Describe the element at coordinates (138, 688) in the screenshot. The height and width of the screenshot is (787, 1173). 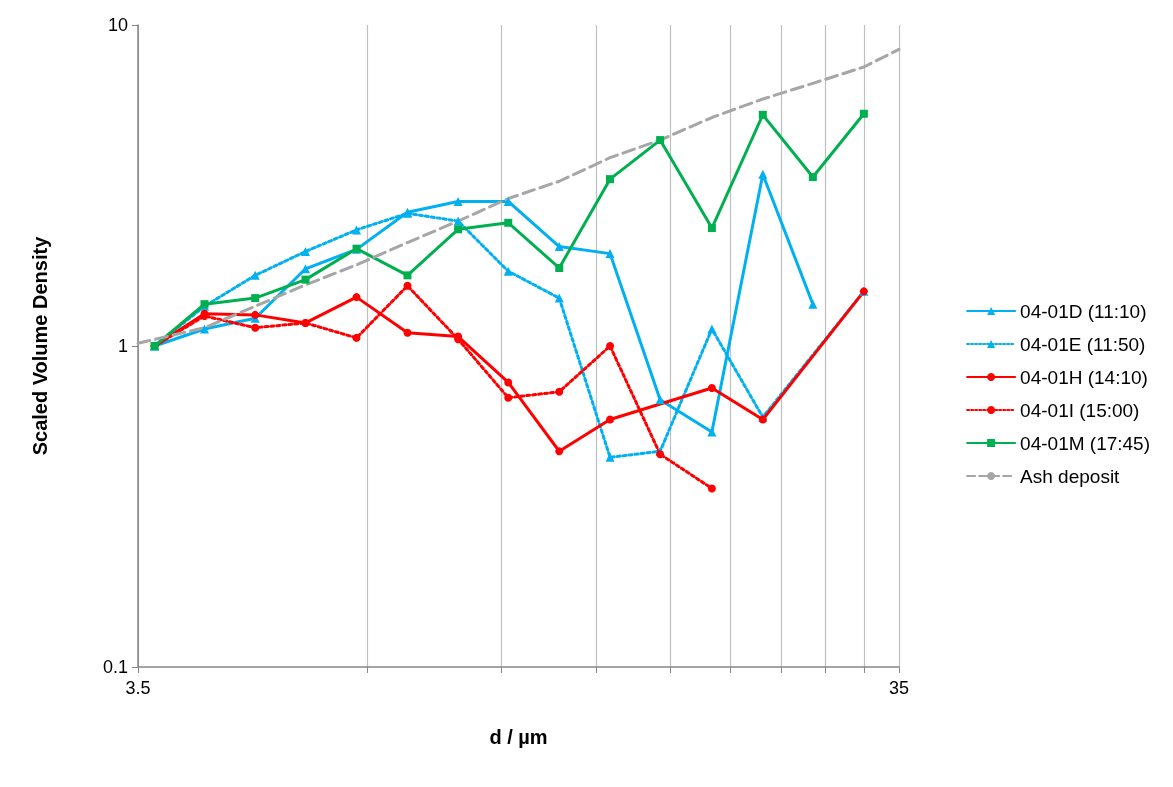
I see `x-tick-label: 3.5` at that location.